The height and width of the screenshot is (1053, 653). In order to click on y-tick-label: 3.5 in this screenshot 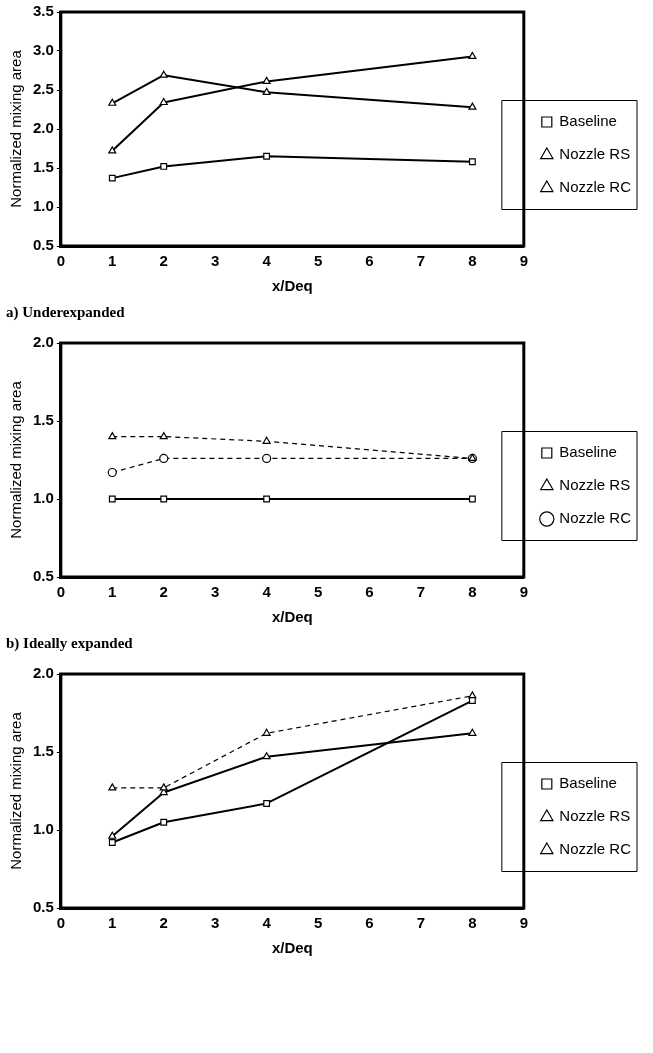, I will do `click(43, 11)`.